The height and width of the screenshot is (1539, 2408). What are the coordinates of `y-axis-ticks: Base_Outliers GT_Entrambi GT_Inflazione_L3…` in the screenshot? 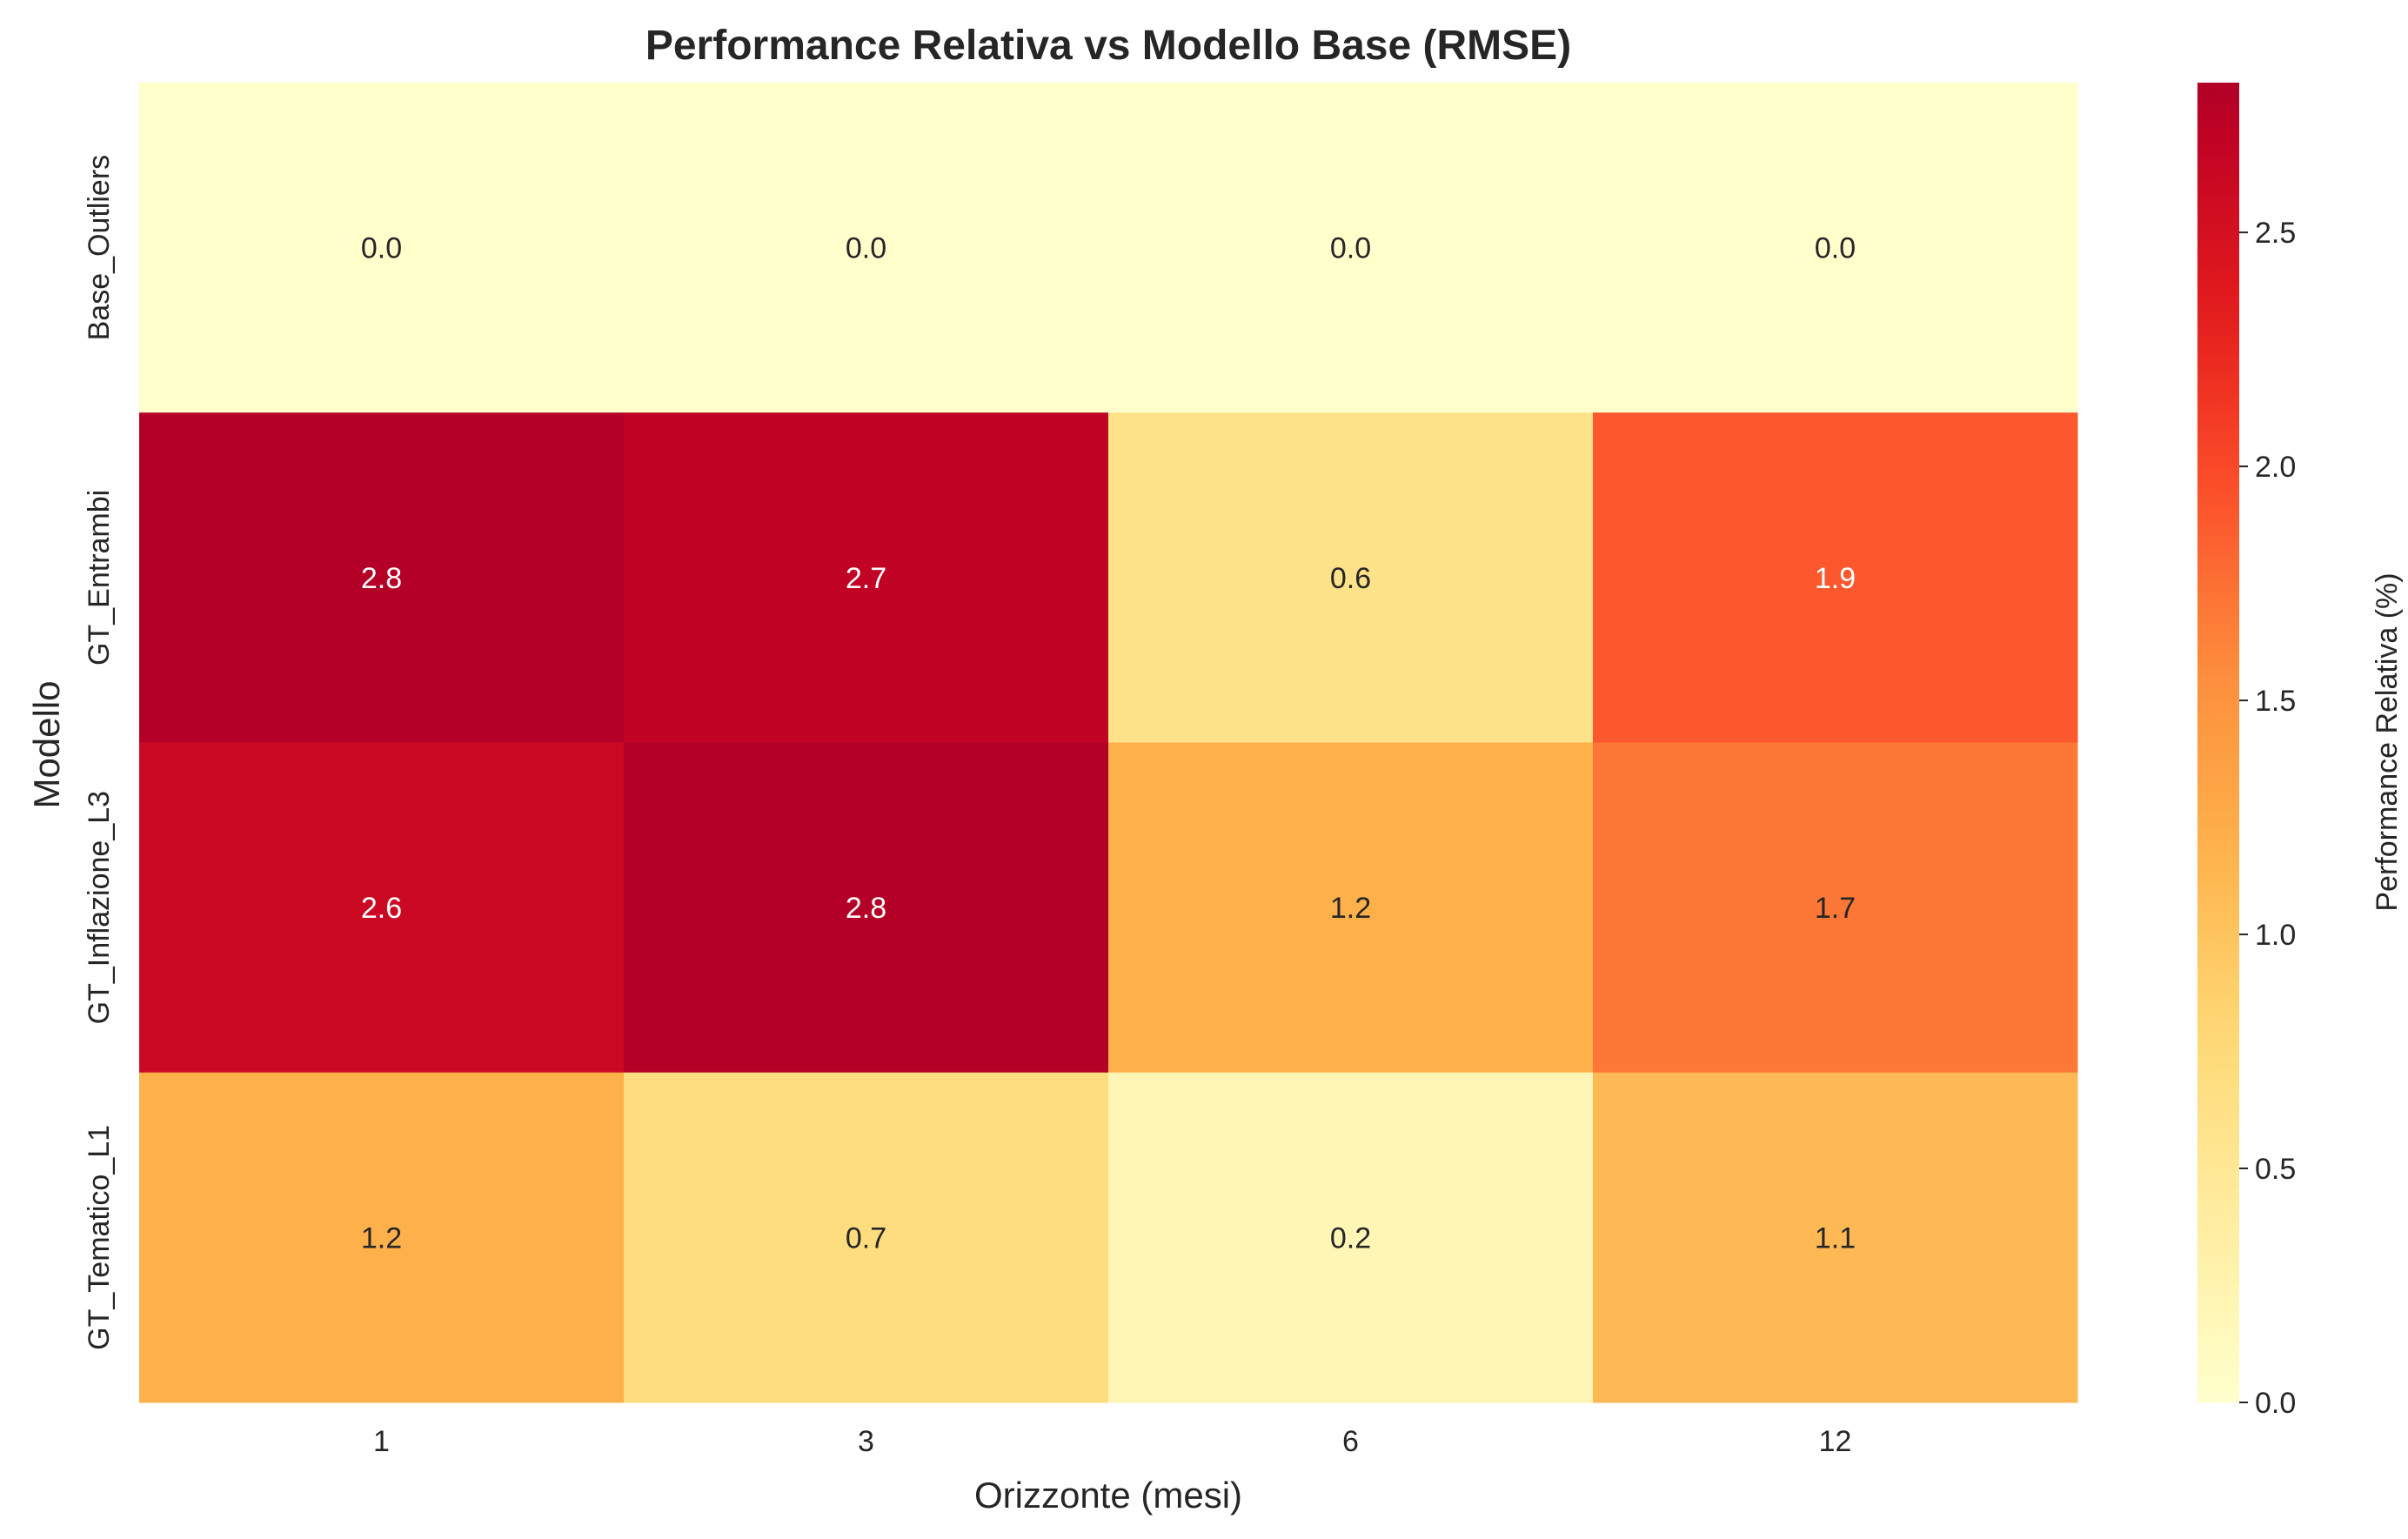 It's located at (99, 753).